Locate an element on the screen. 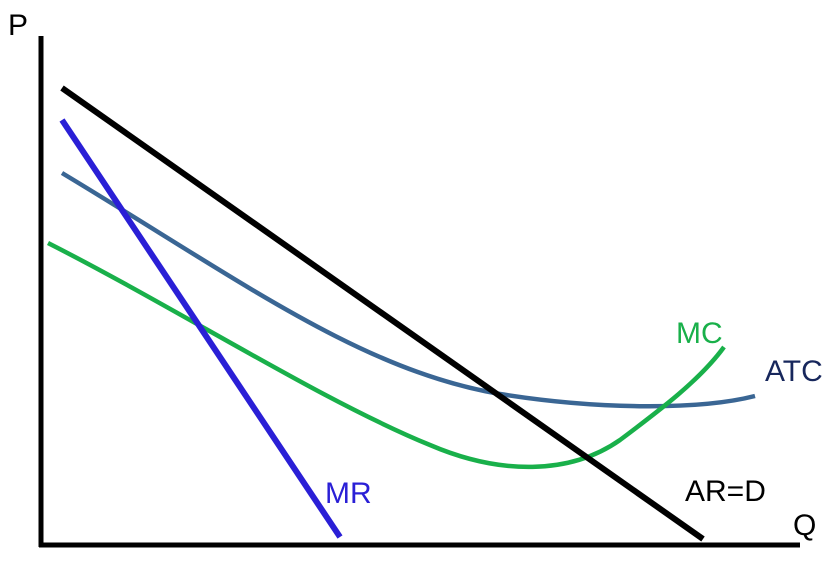  y-axis-label: P is located at coordinates (18, 25).